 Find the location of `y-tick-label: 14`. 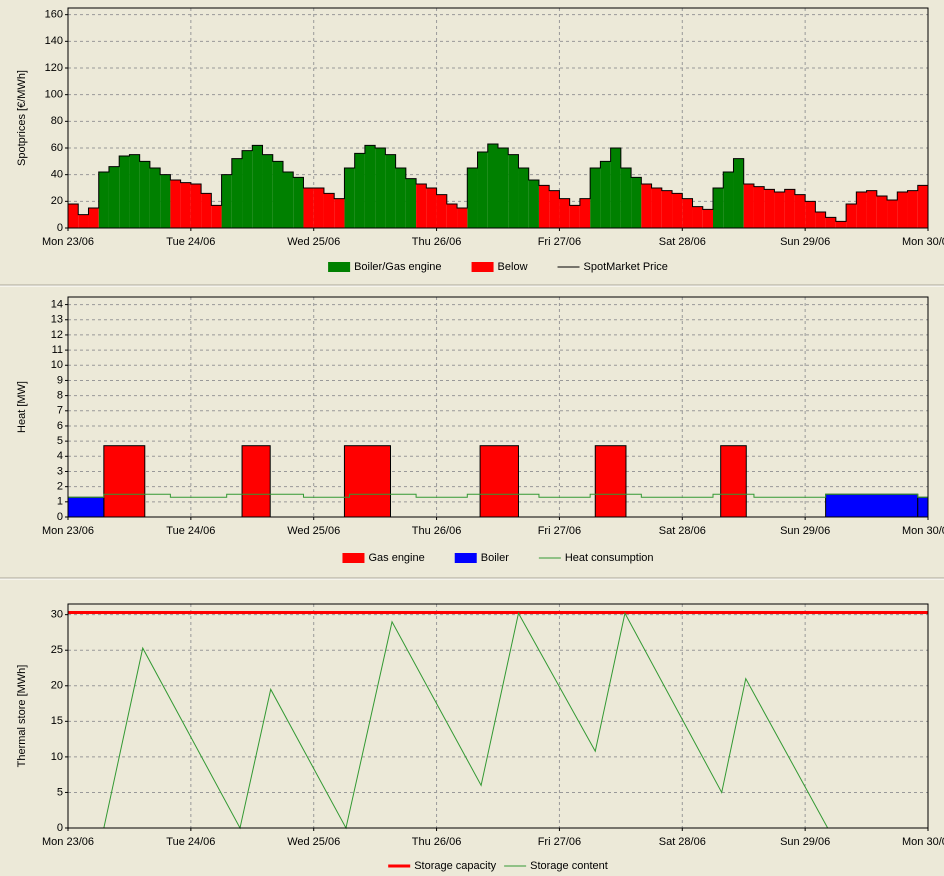

y-tick-label: 14 is located at coordinates (57, 304).